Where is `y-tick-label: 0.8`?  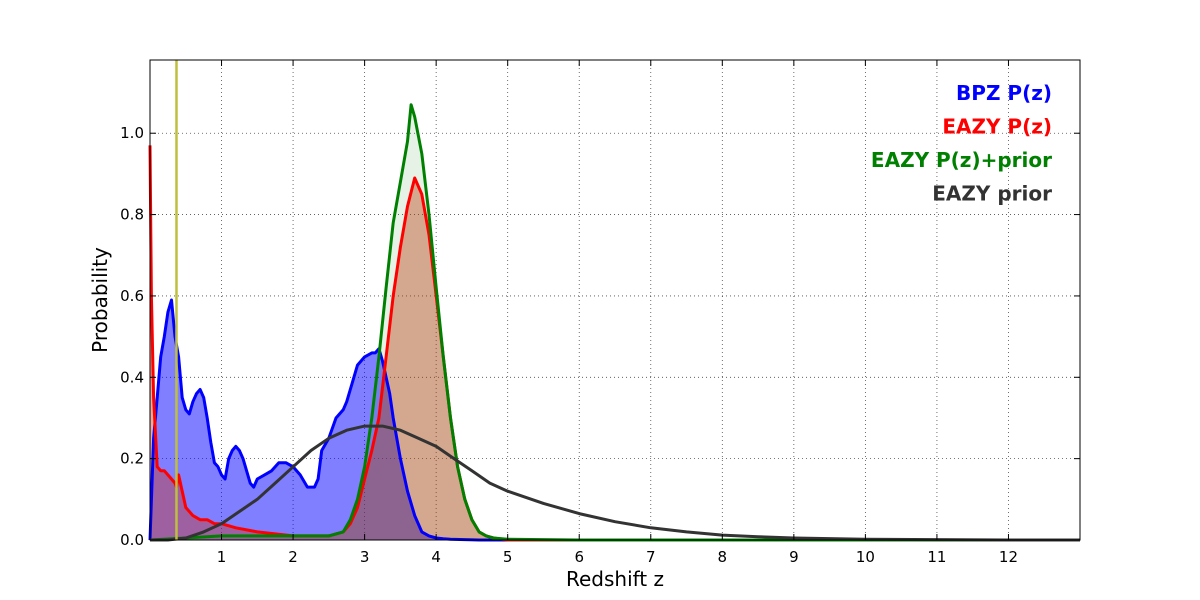
y-tick-label: 0.8 is located at coordinates (132, 215).